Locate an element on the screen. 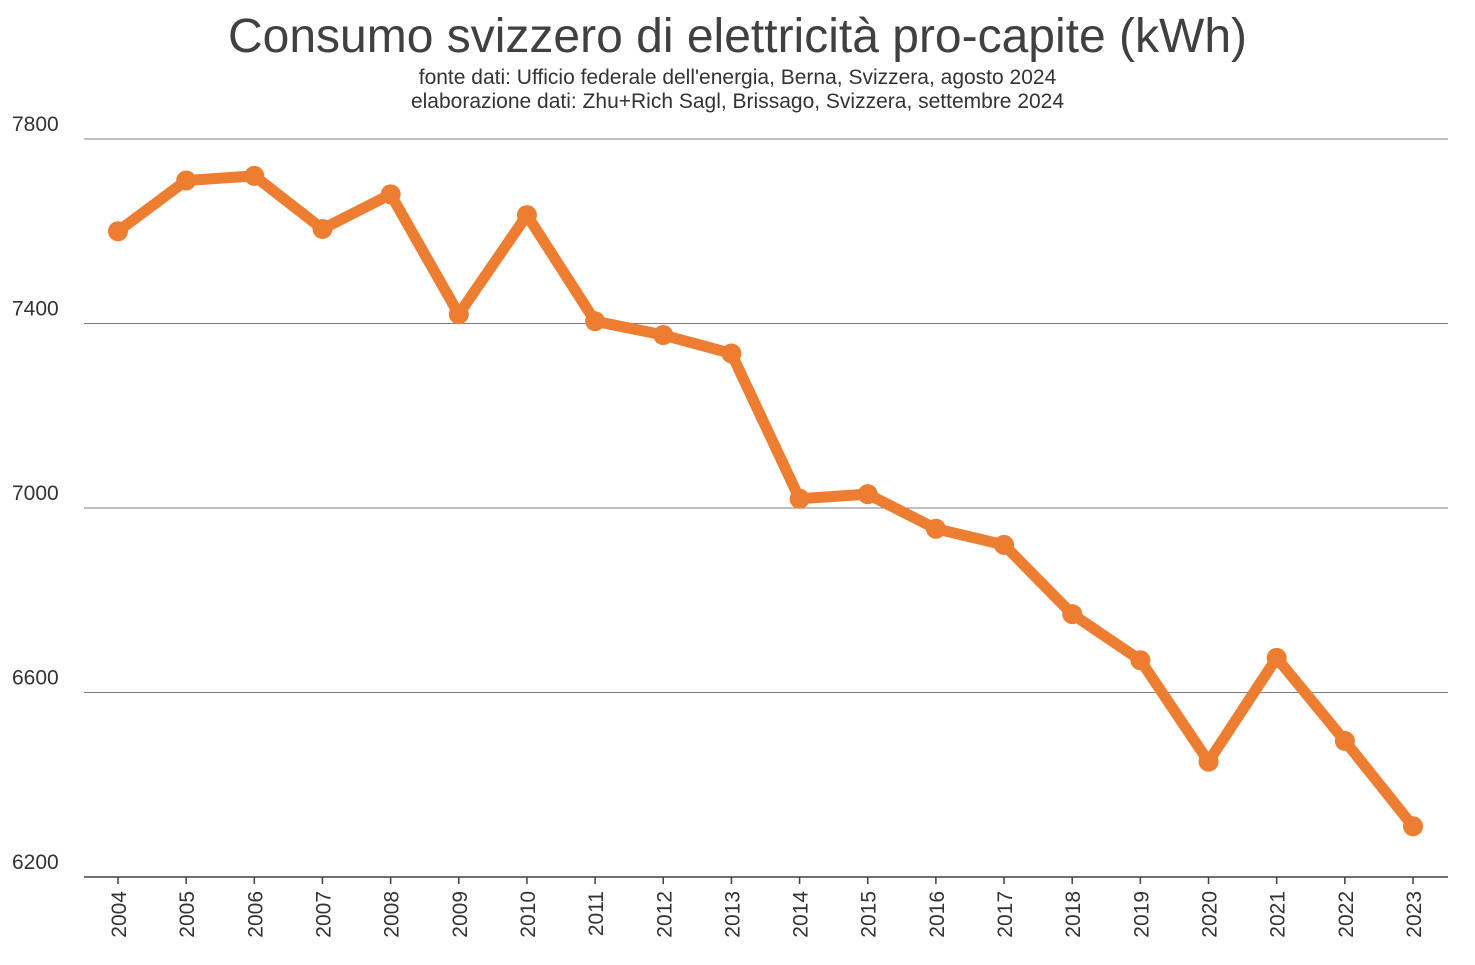  x-tick-label-2009: 2009 is located at coordinates (460, 914).